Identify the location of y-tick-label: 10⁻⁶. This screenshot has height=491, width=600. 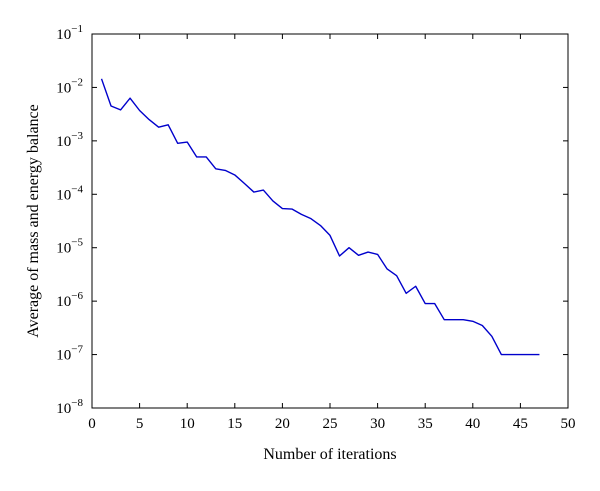
(69, 300).